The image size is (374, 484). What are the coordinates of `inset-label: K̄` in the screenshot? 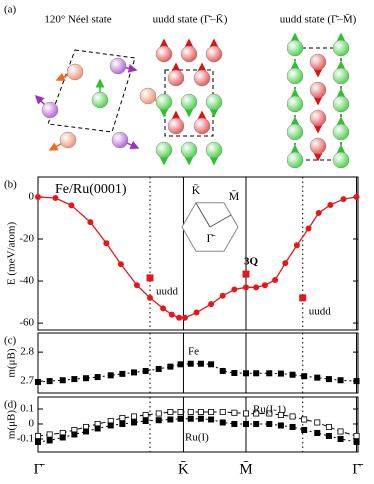 It's located at (196, 190).